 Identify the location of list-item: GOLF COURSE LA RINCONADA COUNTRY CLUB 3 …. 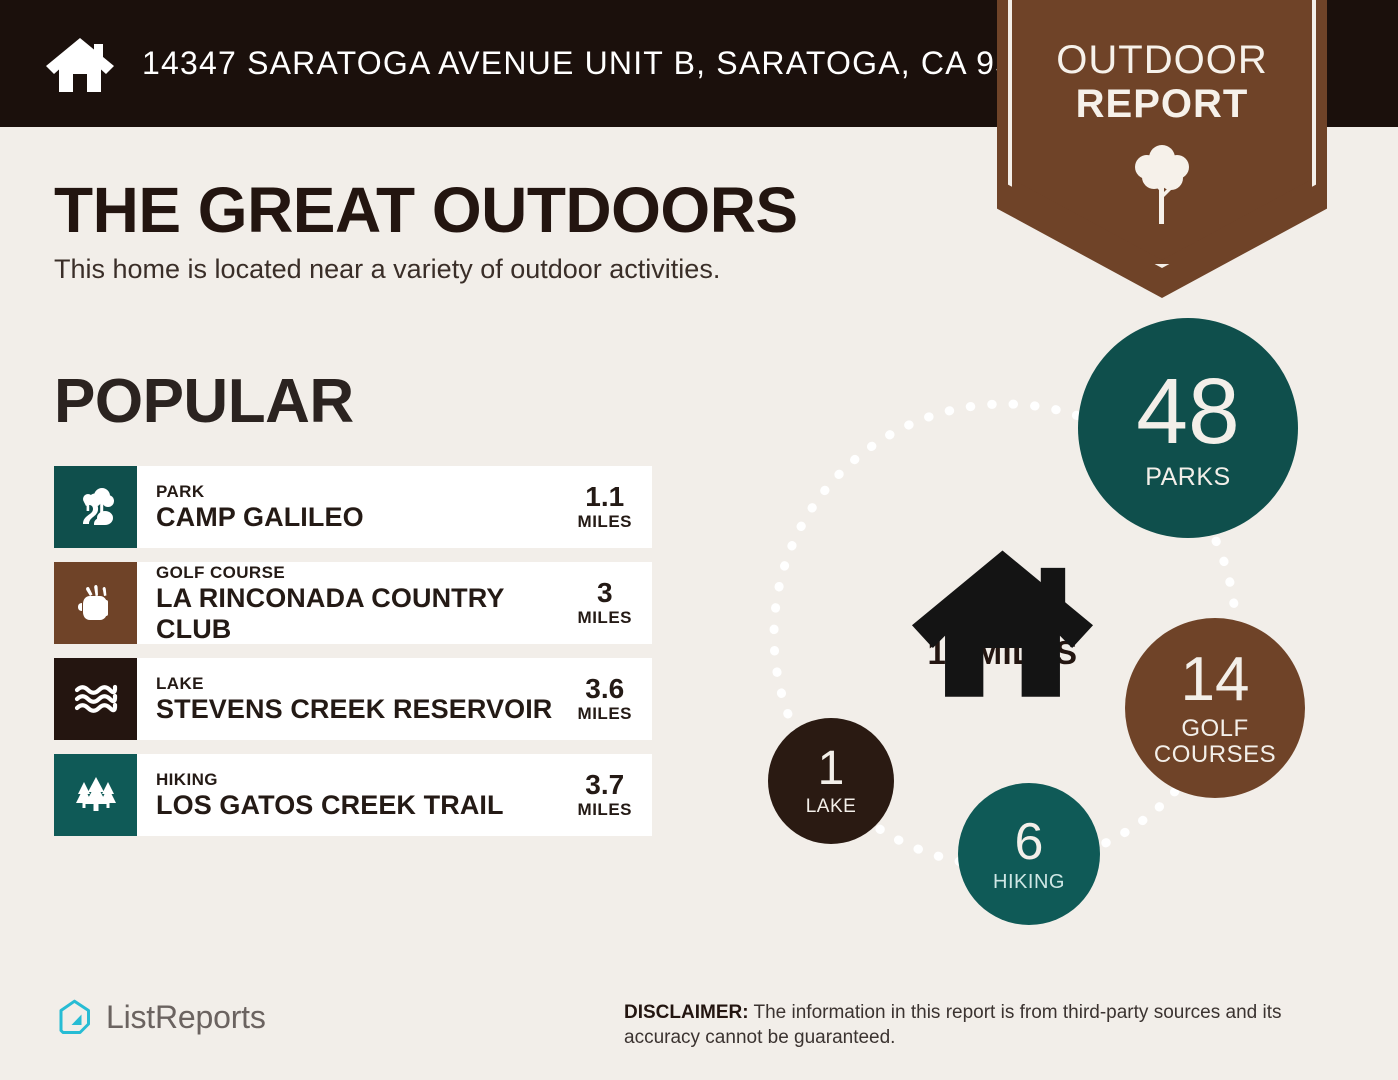
(353, 603).